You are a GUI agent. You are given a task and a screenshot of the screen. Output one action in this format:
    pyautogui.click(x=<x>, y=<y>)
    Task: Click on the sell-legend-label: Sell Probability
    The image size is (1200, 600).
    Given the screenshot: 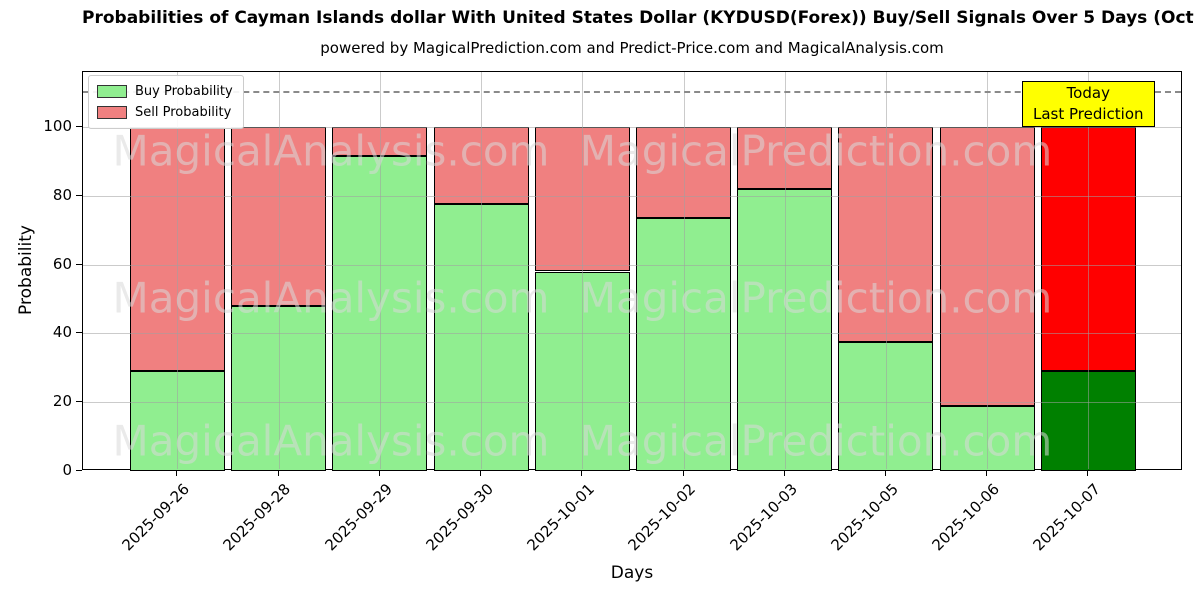 What is the action you would take?
    pyautogui.click(x=183, y=112)
    